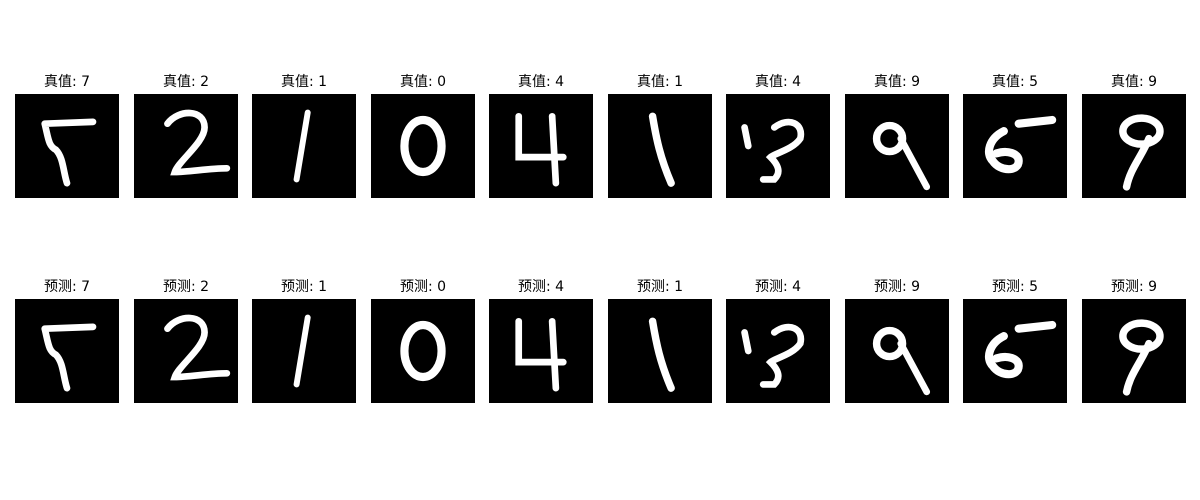 Image resolution: width=1200 pixels, height=500 pixels. What do you see at coordinates (186, 82) in the screenshot?
I see `truth-title: 真值: 2` at bounding box center [186, 82].